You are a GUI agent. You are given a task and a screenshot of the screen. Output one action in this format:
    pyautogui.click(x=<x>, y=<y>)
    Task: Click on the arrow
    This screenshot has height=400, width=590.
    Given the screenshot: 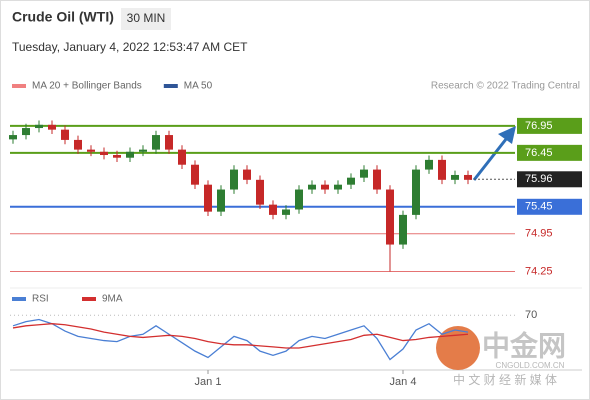 What is the action you would take?
    pyautogui.click(x=494, y=153)
    